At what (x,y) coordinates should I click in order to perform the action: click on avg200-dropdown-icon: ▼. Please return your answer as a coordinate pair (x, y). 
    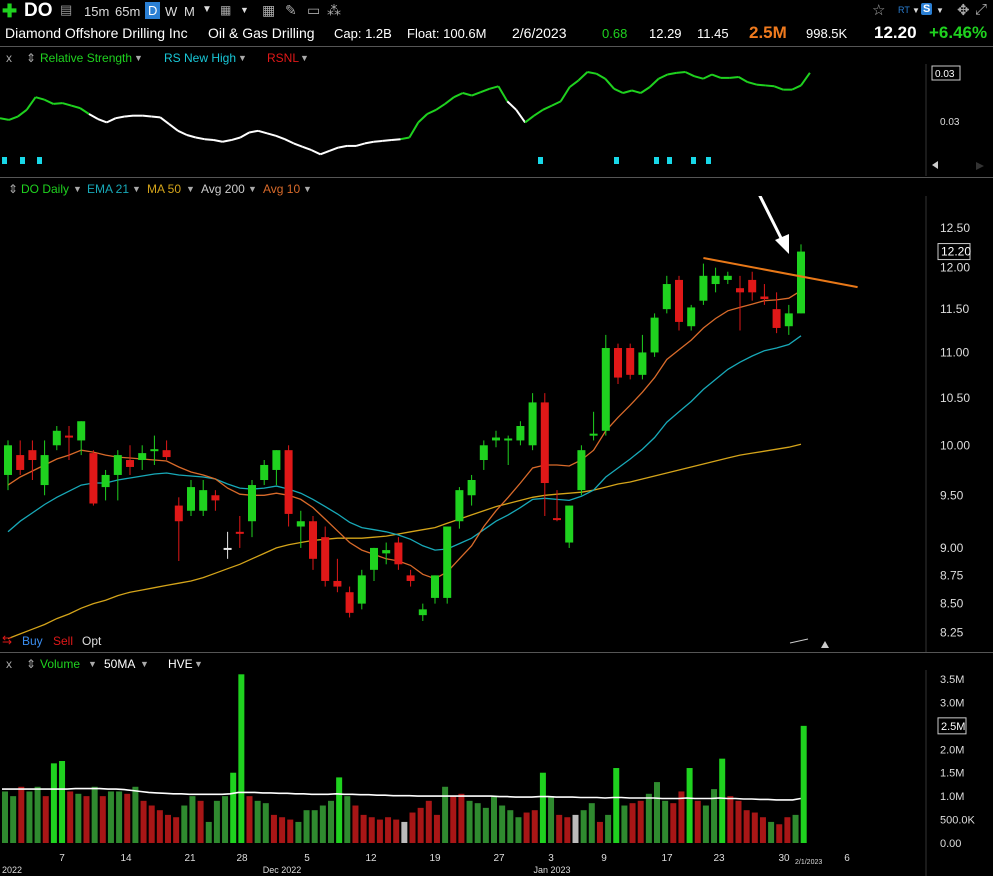
    Looking at the image, I should click on (252, 189).